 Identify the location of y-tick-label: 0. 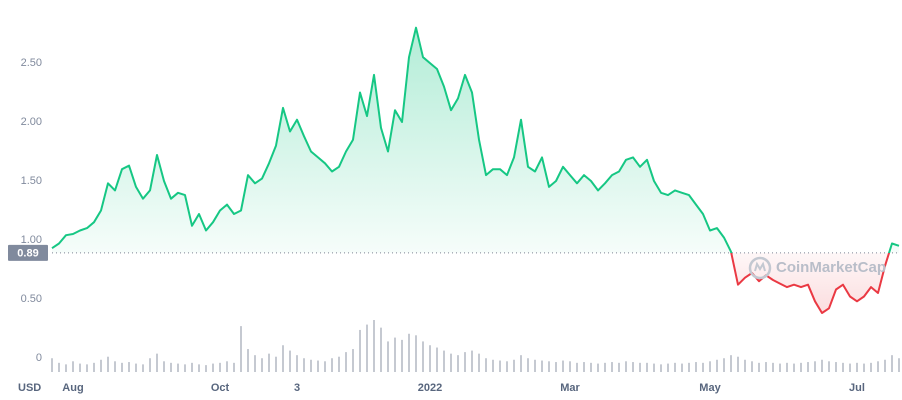
(39, 358).